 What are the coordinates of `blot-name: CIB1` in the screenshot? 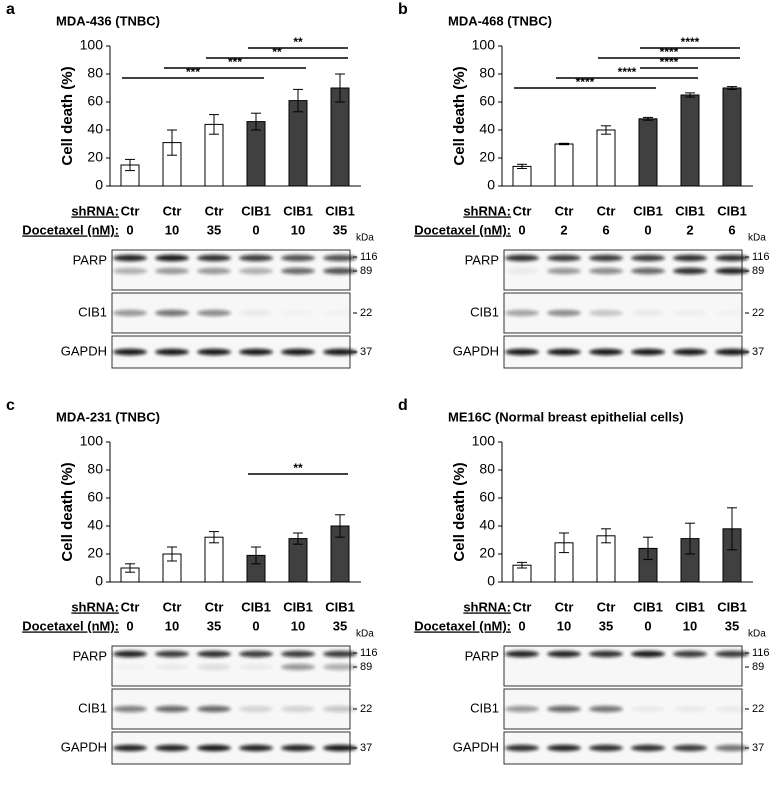 It's located at (484, 707).